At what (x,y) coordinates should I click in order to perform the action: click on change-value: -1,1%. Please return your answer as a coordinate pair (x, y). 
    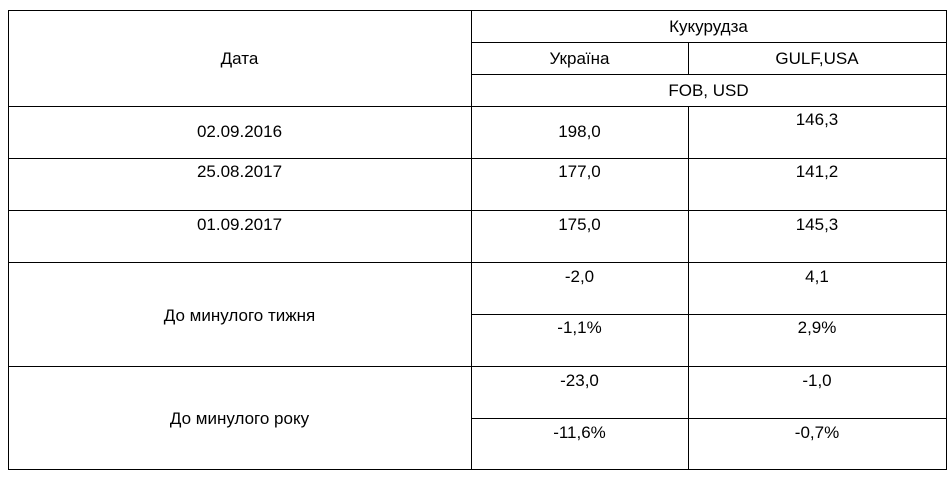
    Looking at the image, I should click on (579, 327).